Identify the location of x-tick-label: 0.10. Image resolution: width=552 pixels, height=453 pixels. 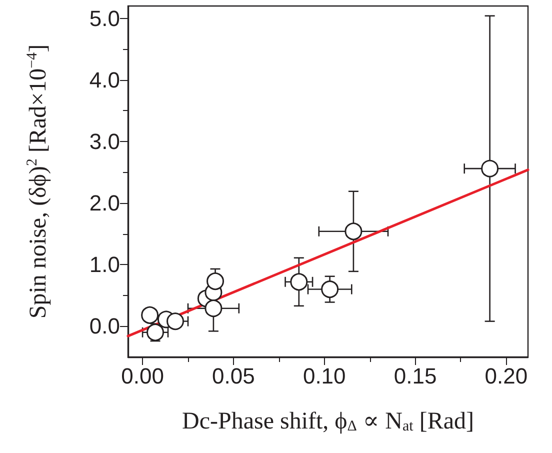
(324, 376).